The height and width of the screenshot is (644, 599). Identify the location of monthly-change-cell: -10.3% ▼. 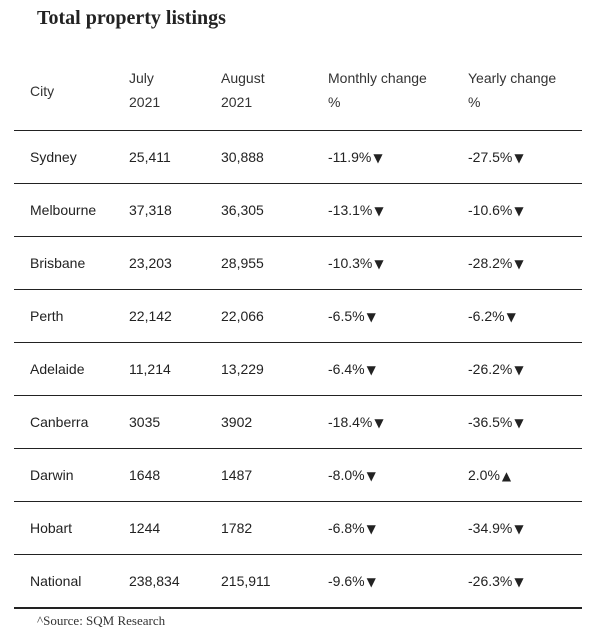
(356, 263).